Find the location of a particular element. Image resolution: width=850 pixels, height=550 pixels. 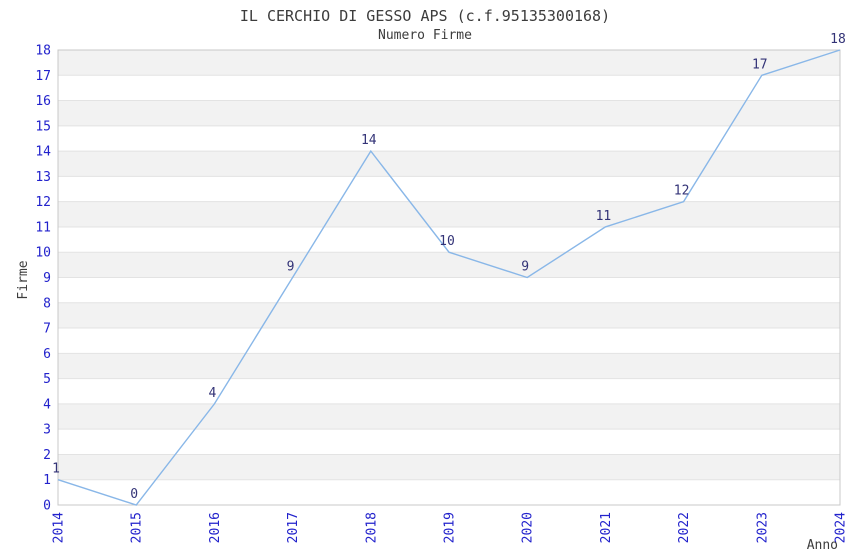

y-tick-label: 13 is located at coordinates (43, 177).